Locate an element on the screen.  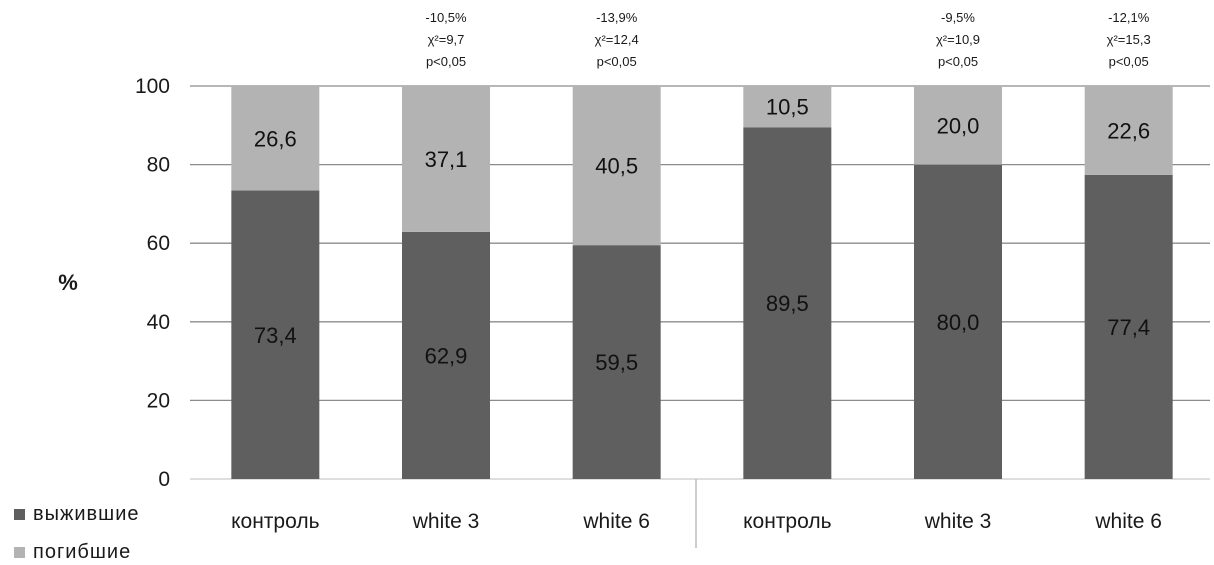
data-label: 59,5 is located at coordinates (616, 362).